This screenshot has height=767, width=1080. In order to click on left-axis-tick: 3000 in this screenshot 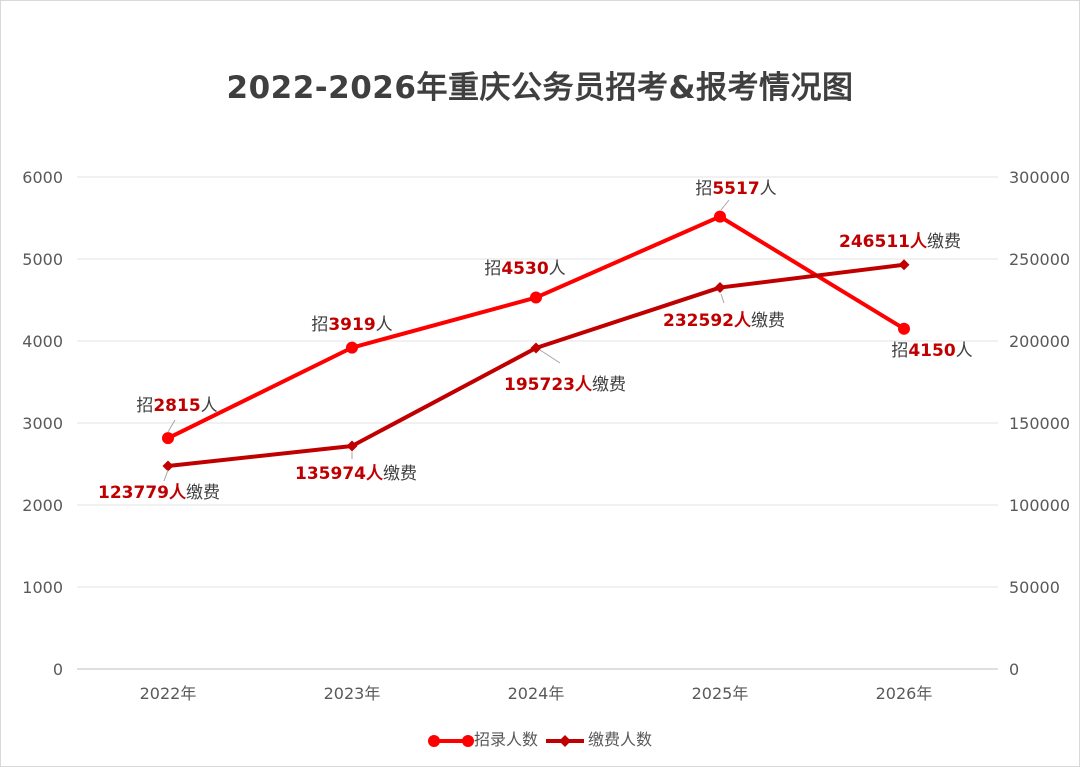, I will do `click(42, 423)`.